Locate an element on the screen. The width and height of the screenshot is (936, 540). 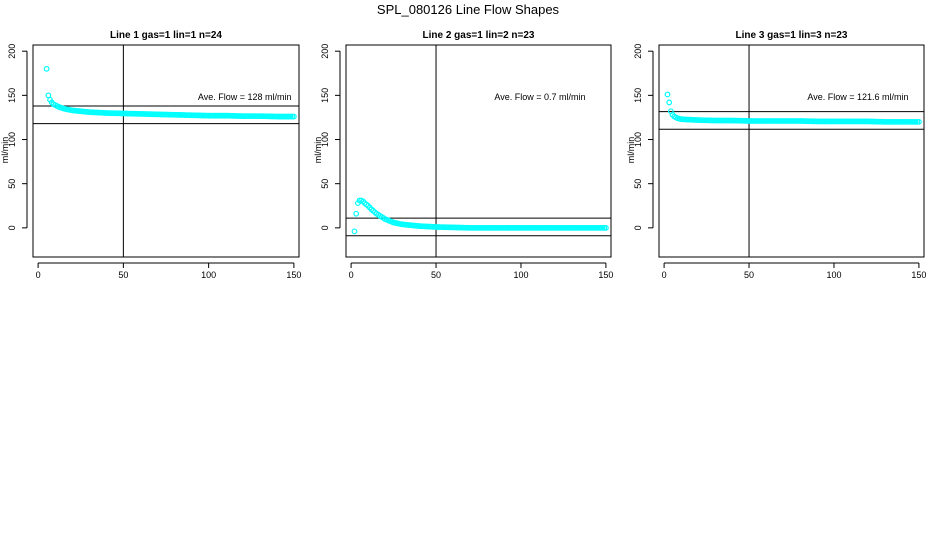
panel-title: Line 2 gas=1 lin=2 n=23 is located at coordinates (478, 35).